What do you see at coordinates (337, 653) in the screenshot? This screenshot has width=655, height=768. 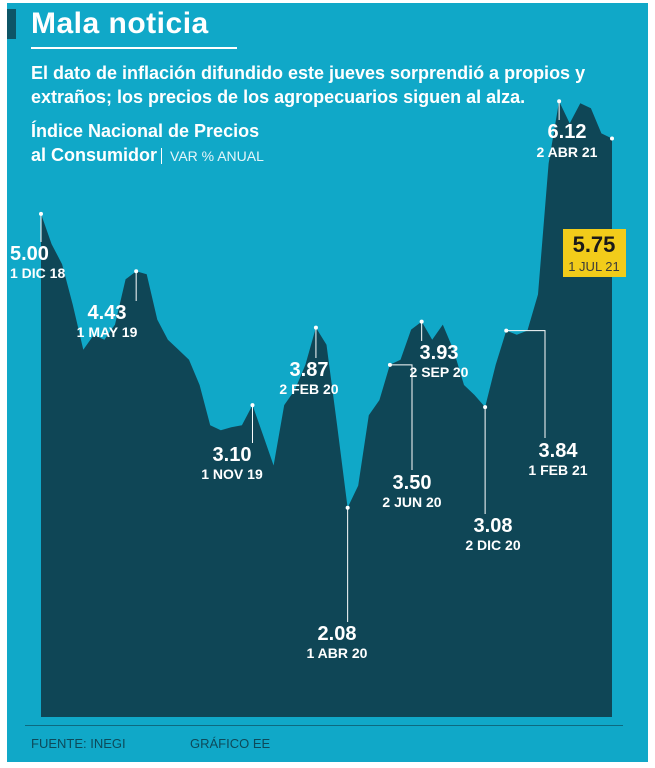 I see `annotation-date-label: 1 ABR 20` at bounding box center [337, 653].